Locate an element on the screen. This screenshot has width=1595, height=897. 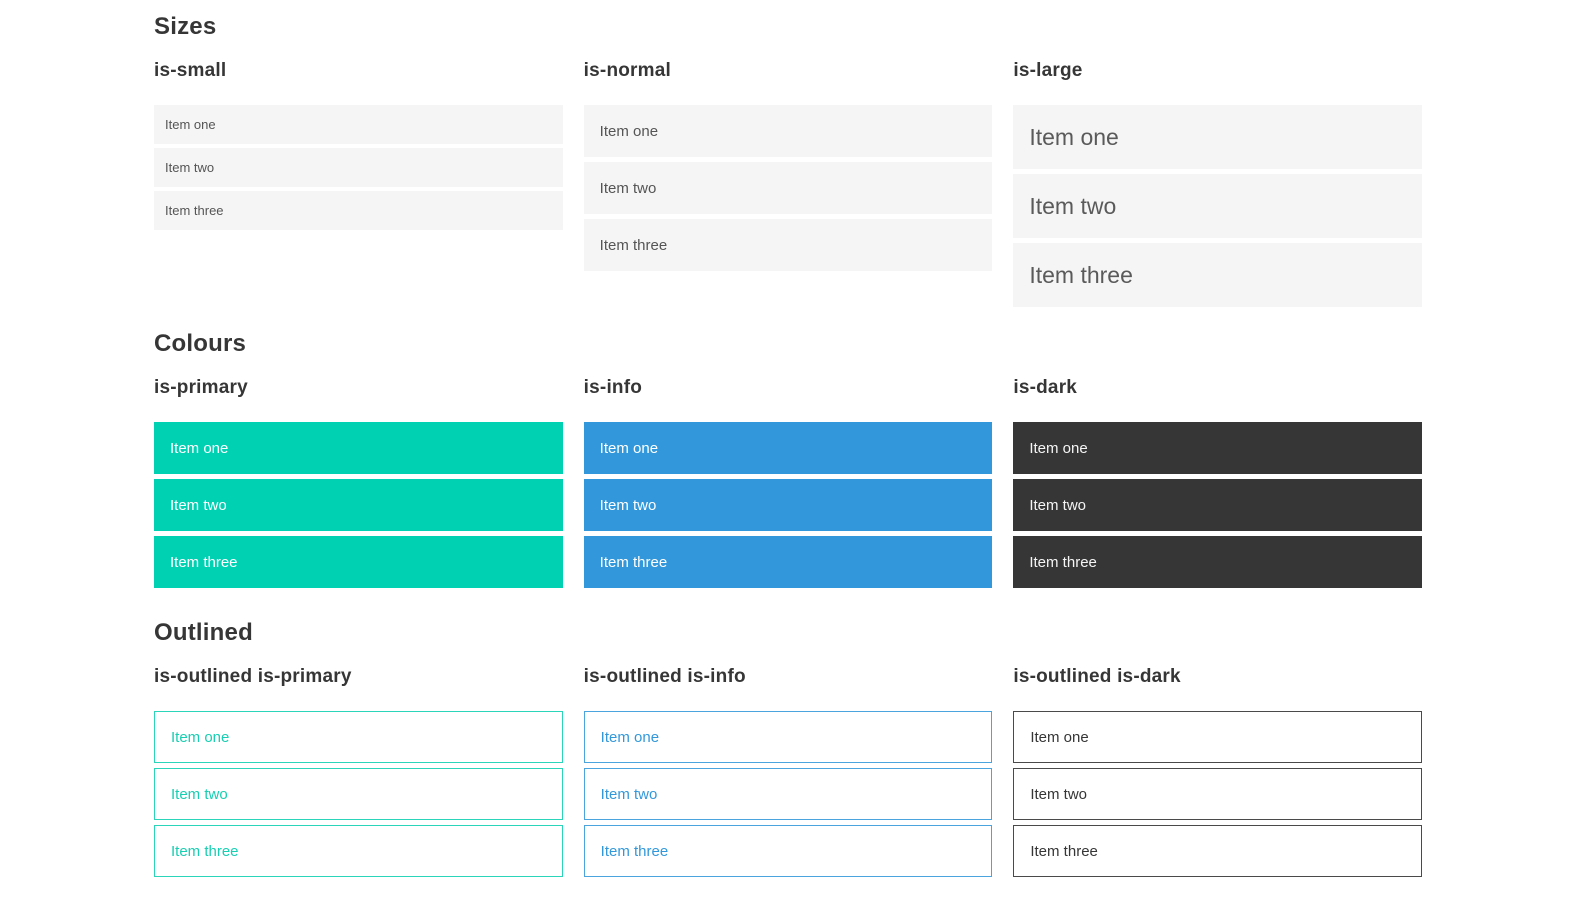
group-is-dark: is-dark Item one Item two Item three is located at coordinates (1218, 475).